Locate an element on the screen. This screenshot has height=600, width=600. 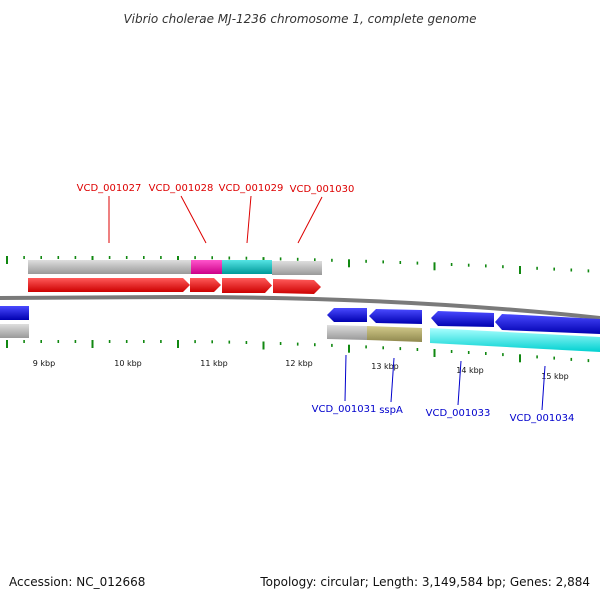
inner-tick-ring is located at coordinates (298, 351).